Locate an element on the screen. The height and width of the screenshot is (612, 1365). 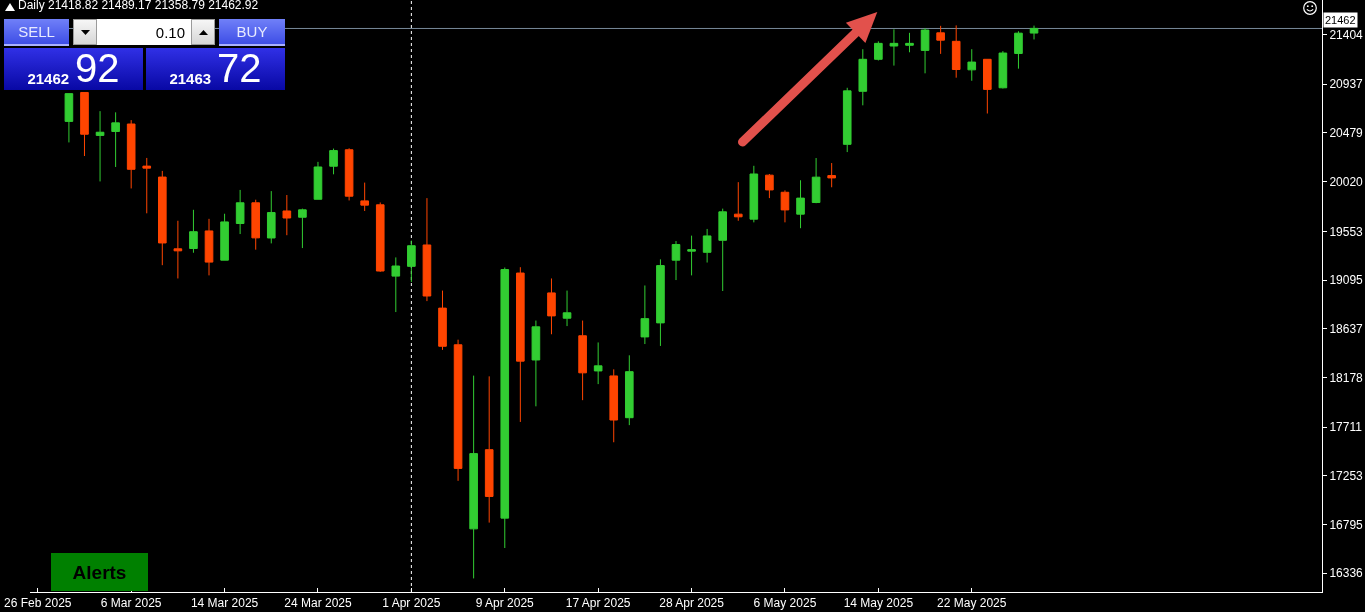
buy-button: BUY is located at coordinates (252, 32).